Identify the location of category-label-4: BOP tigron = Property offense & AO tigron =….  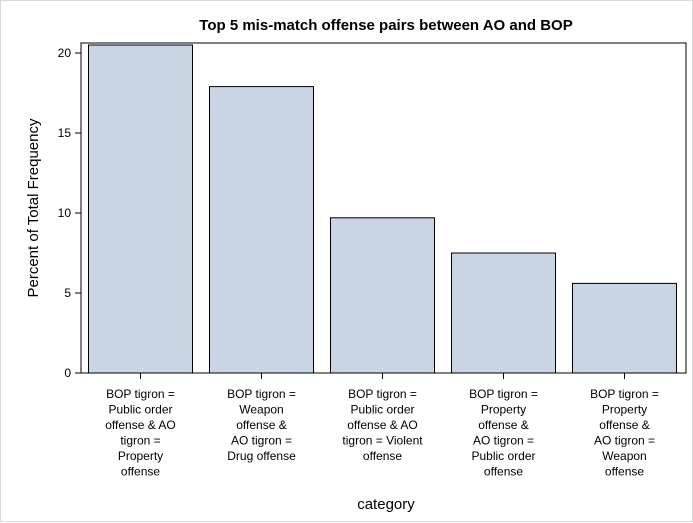
(503, 433).